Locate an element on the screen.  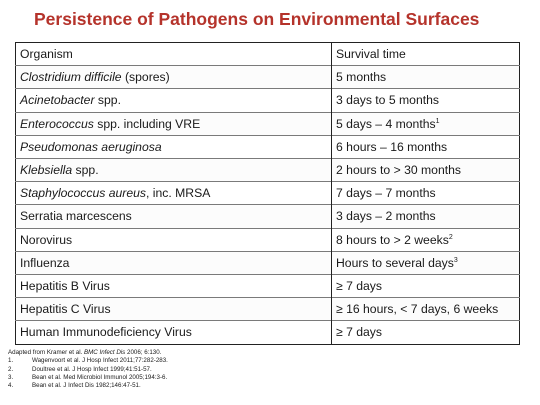
organism-text: Clostridium difficile is located at coordinates (71, 77).